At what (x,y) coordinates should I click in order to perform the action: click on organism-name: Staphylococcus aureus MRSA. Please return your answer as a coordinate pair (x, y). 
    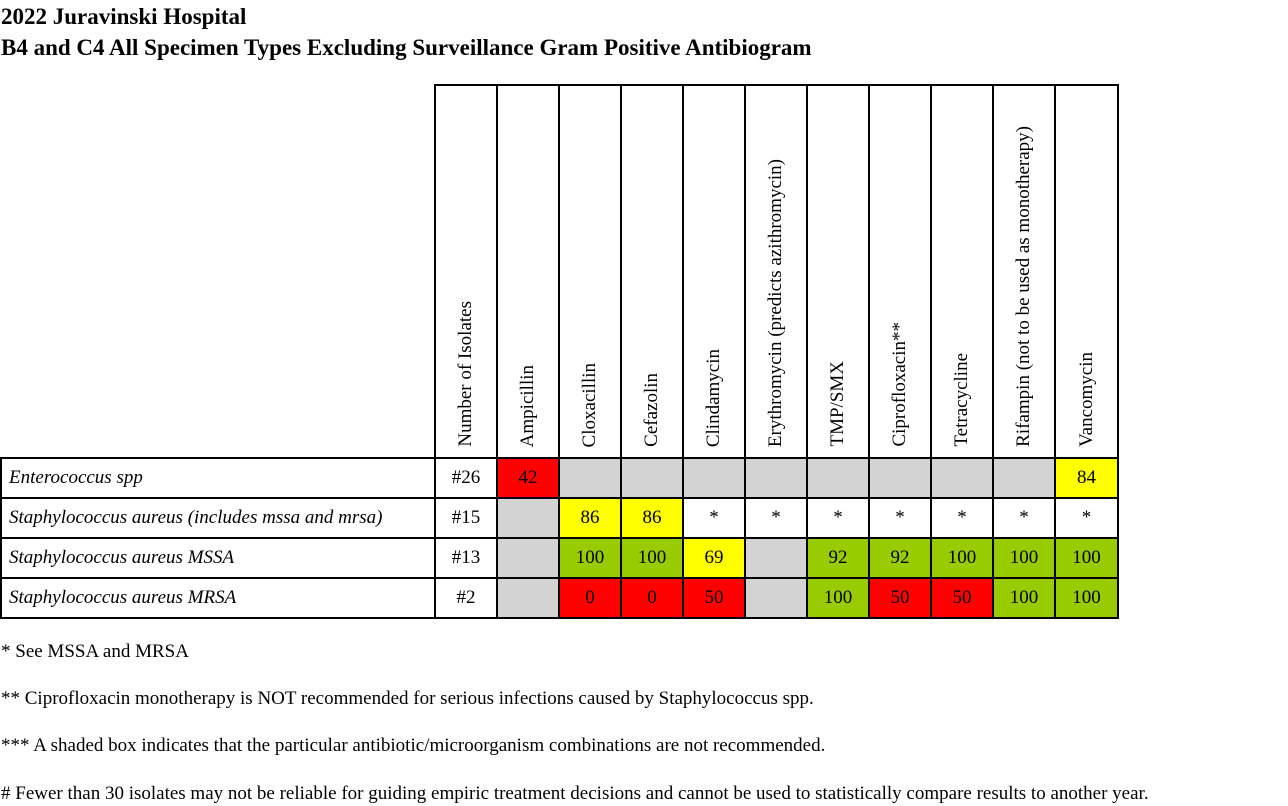
    Looking at the image, I should click on (218, 598).